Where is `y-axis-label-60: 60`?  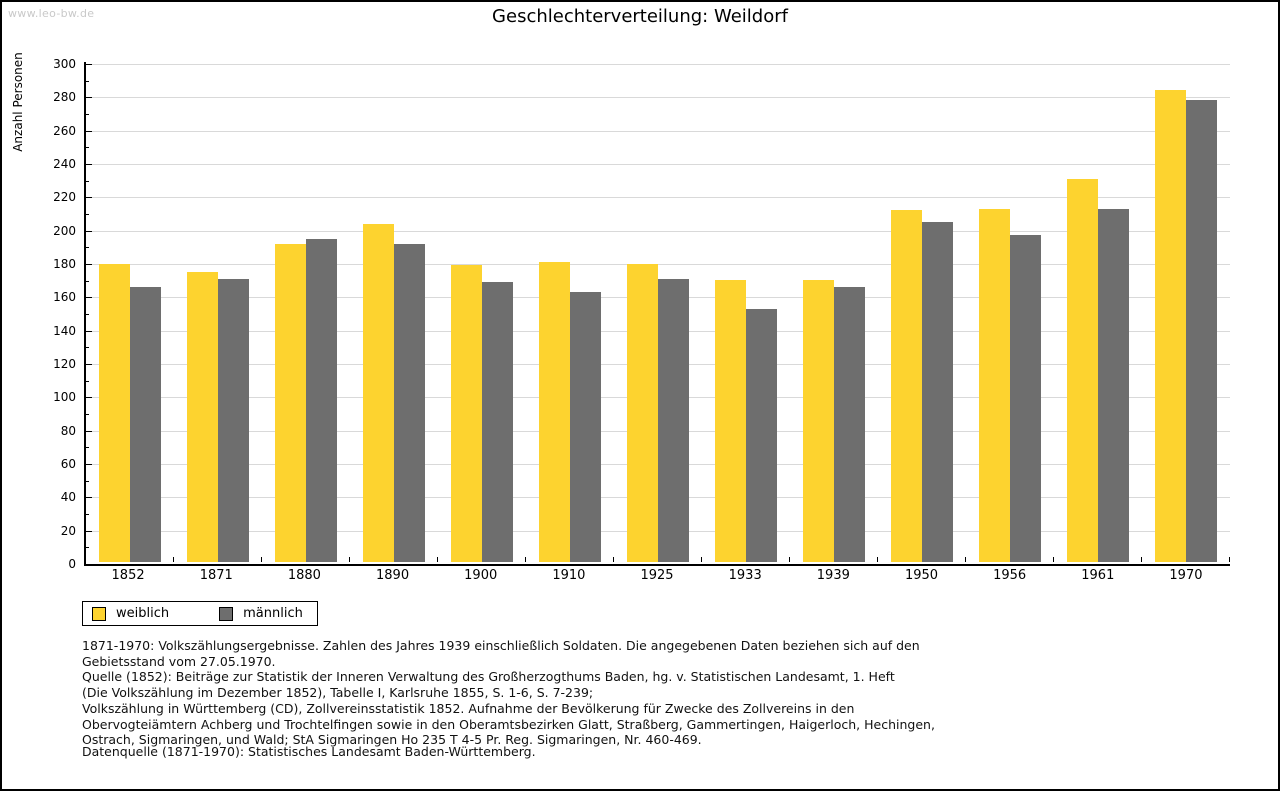
y-axis-label-60: 60 is located at coordinates (68, 464).